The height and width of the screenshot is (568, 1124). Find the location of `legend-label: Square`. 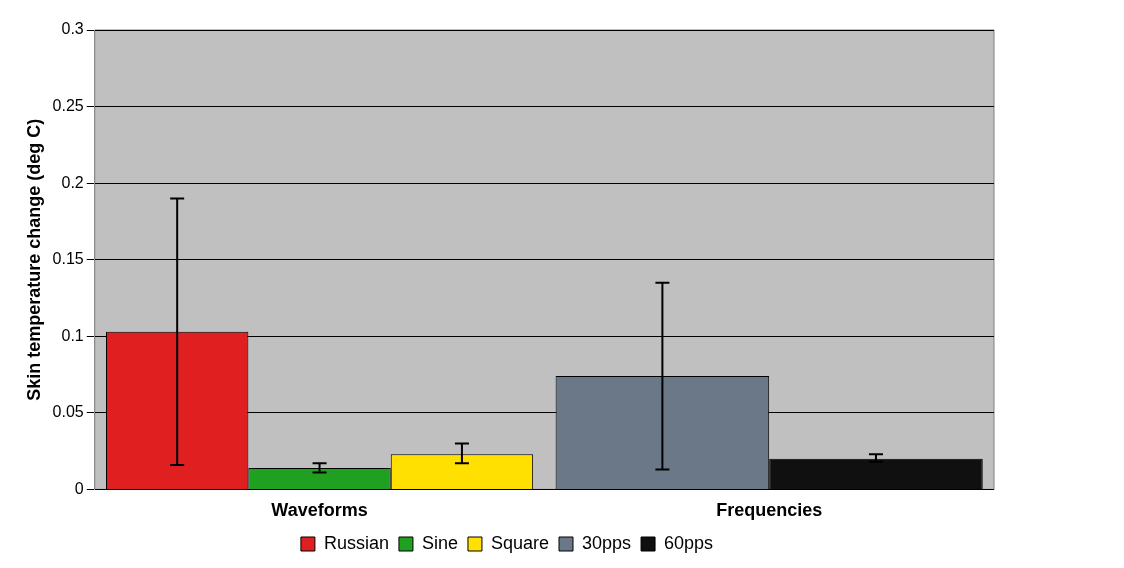

legend-label: Square is located at coordinates (520, 542).